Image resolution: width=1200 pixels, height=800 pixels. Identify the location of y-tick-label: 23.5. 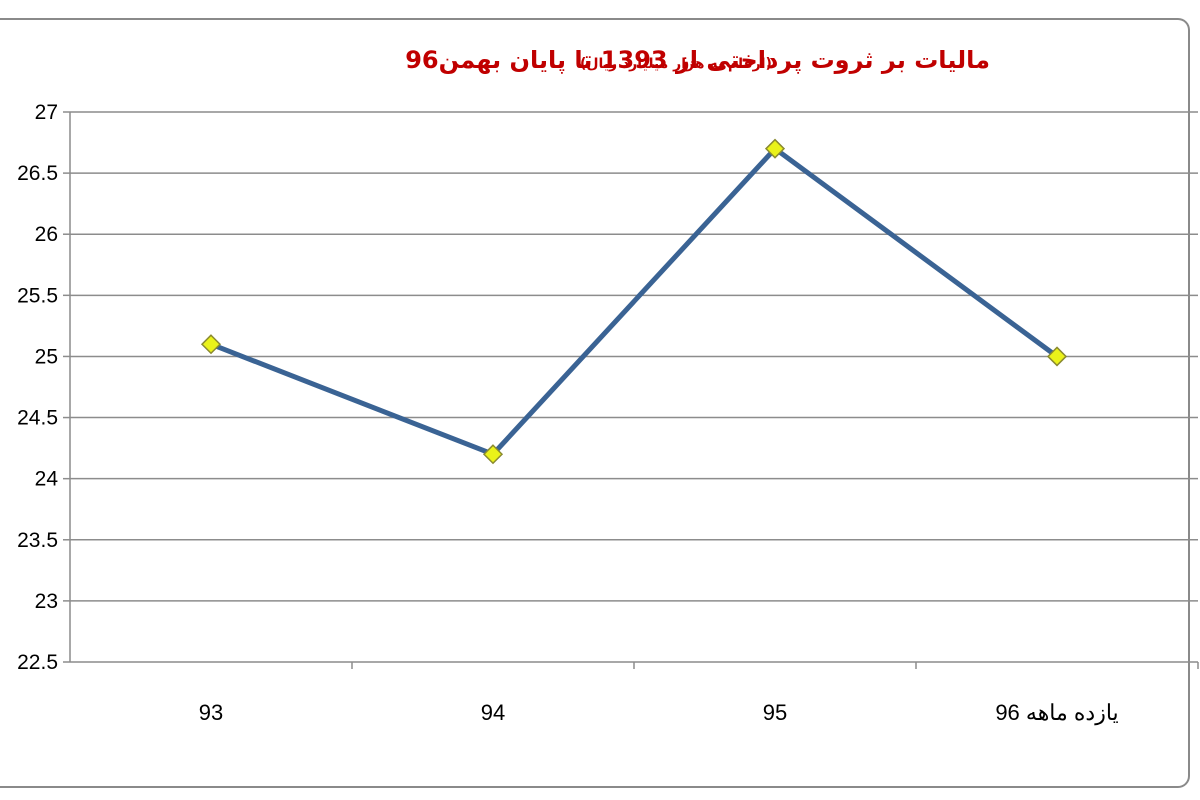
(37, 540).